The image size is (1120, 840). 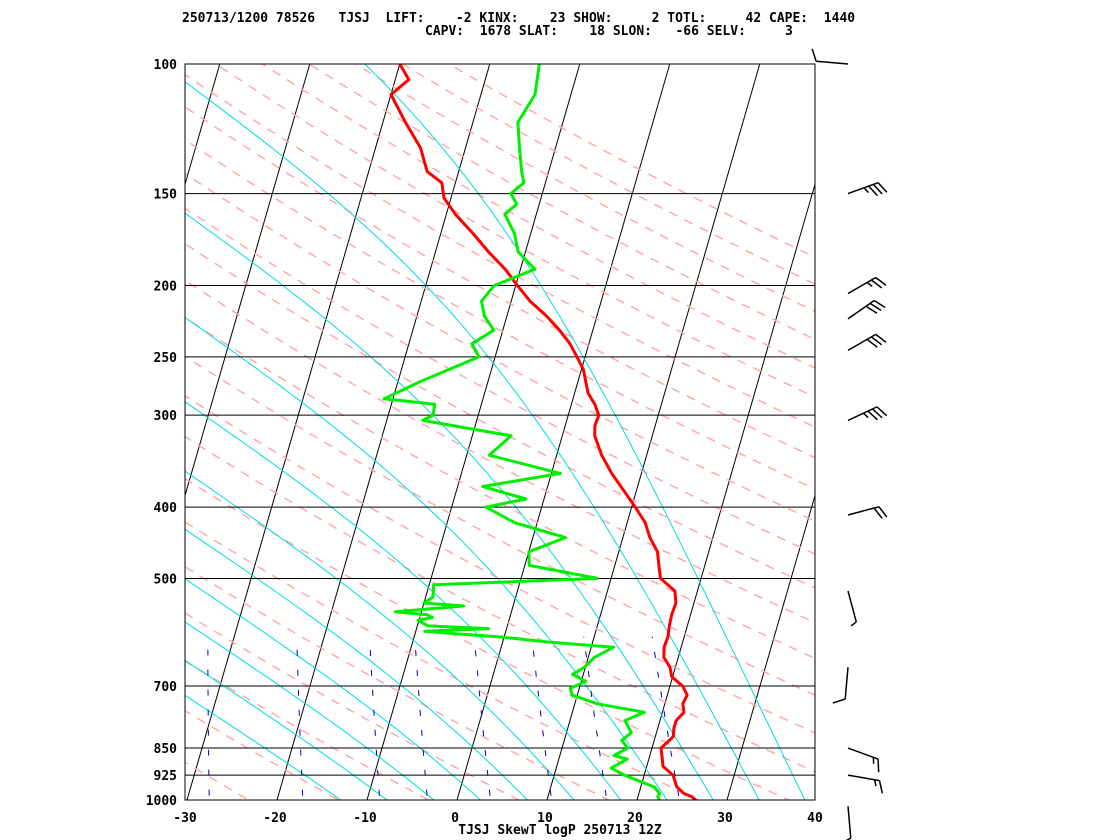 What do you see at coordinates (166, 508) in the screenshot?
I see `pressure-tick-label: 400` at bounding box center [166, 508].